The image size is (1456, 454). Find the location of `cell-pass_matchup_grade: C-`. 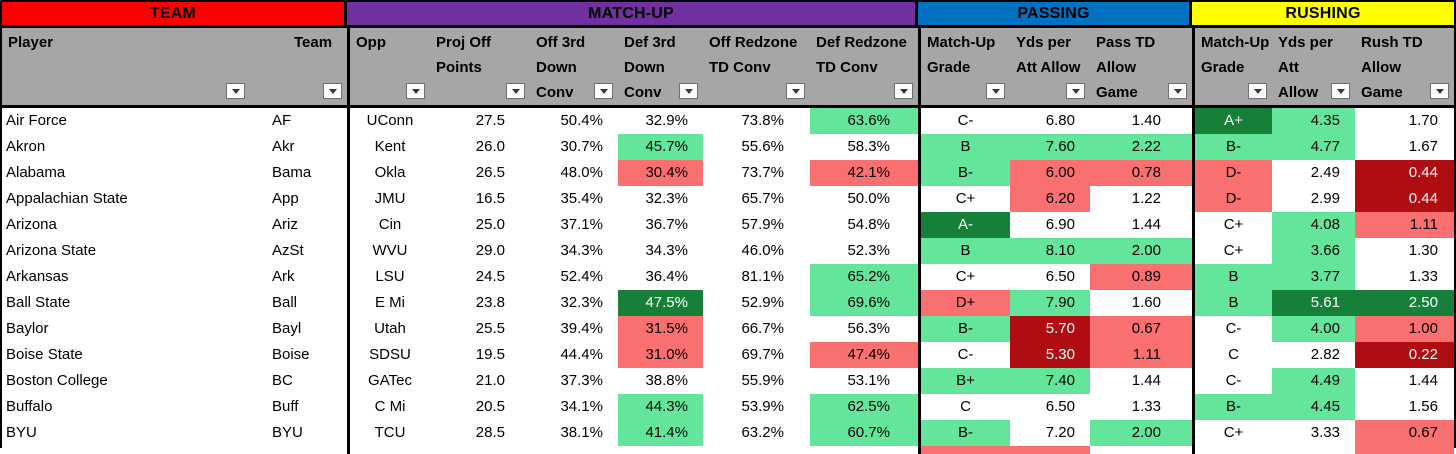

cell-pass_matchup_grade: C- is located at coordinates (964, 355).